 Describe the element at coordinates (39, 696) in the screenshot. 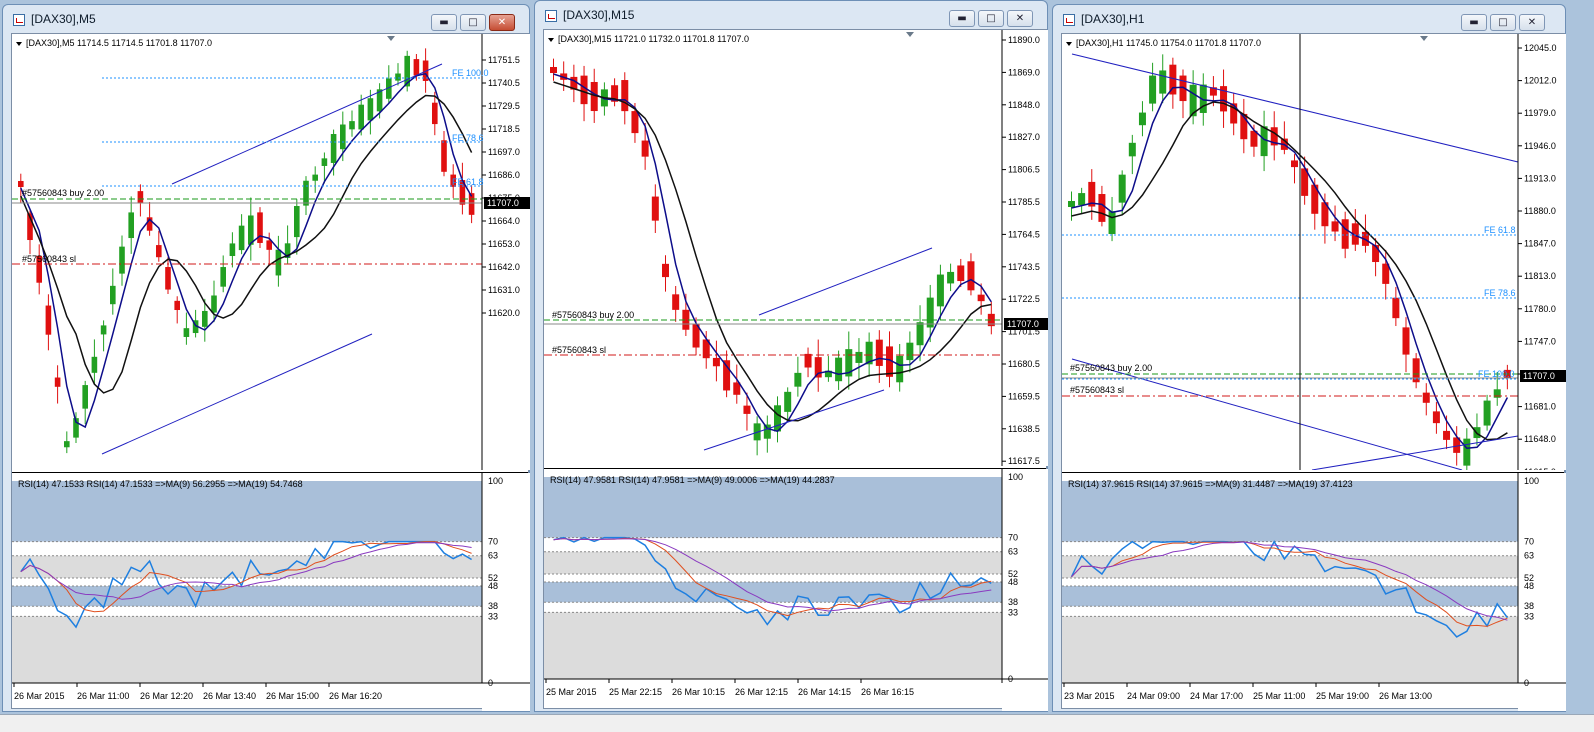

I see `time-axis-label: 26 Mar 2015` at that location.